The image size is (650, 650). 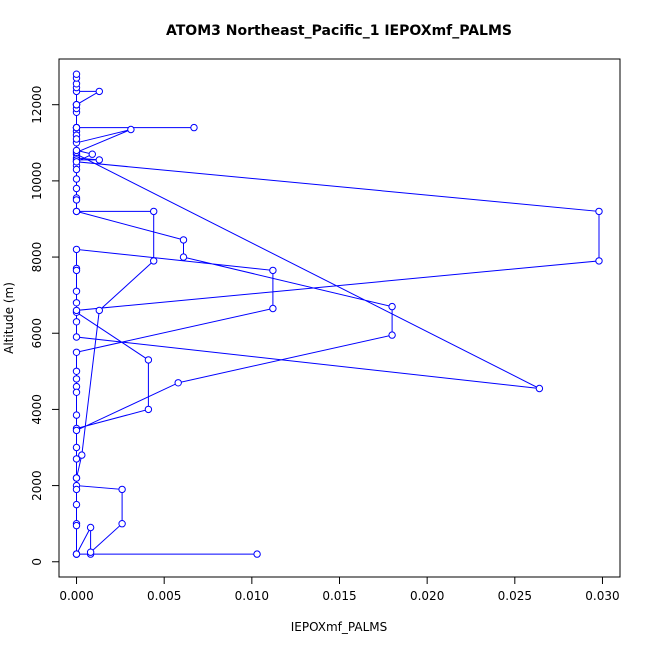 What do you see at coordinates (76, 596) in the screenshot?
I see `x-tick-label: 0.000` at bounding box center [76, 596].